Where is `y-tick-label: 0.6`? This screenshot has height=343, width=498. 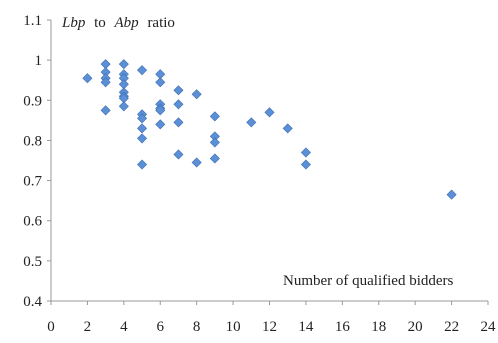
y-tick-label: 0.6 is located at coordinates (32, 222).